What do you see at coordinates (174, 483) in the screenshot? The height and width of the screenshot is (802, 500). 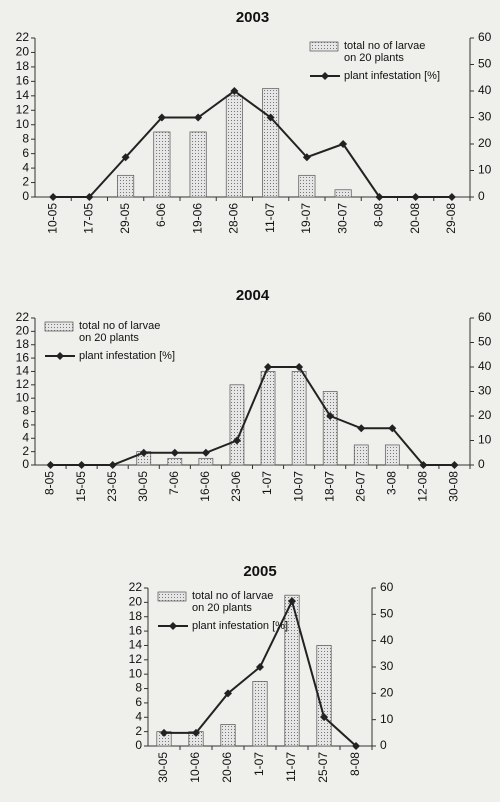 I see `x-tick-label: 7-06` at bounding box center [174, 483].